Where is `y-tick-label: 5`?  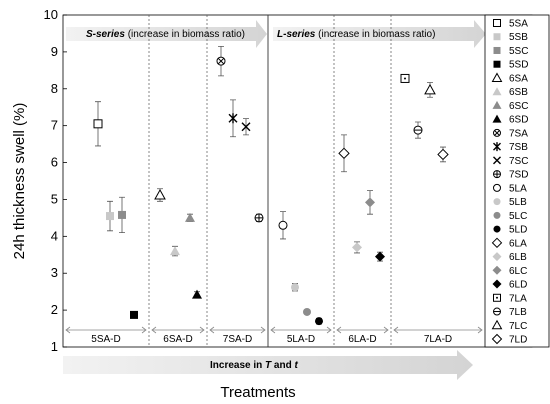 y-tick-label: 5 is located at coordinates (54, 198).